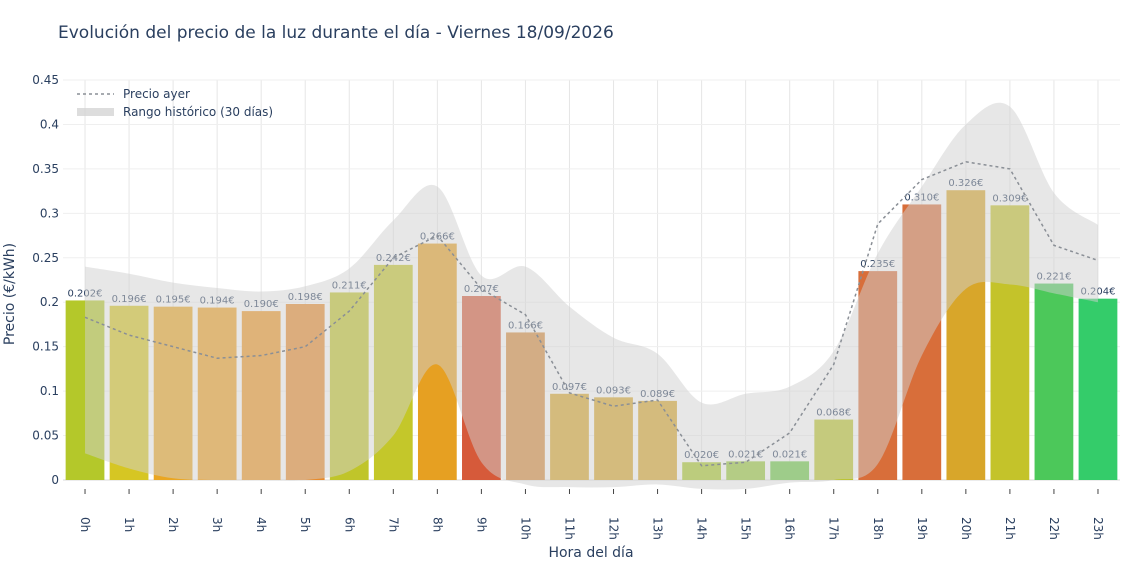 This screenshot has width=1140, height=570. What do you see at coordinates (349, 524) in the screenshot?
I see `x-tick-label: 6h` at bounding box center [349, 524].